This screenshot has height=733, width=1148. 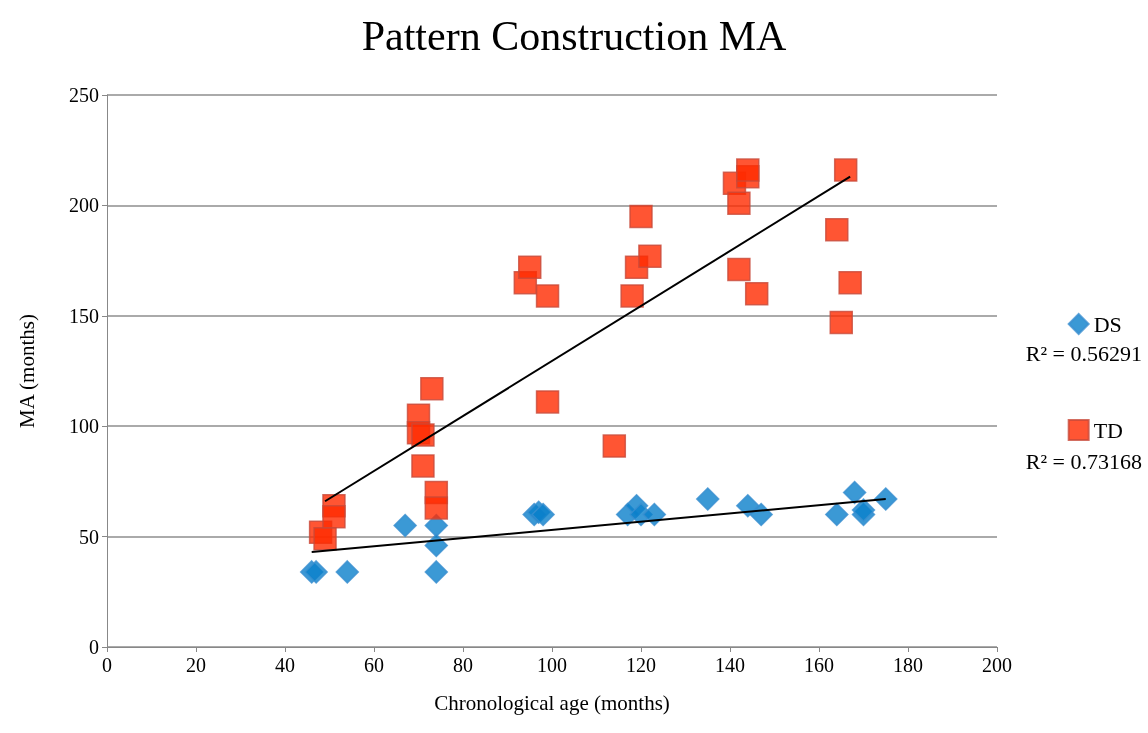 What do you see at coordinates (1084, 461) in the screenshot?
I see `text: R² = 0.73168` at bounding box center [1084, 461].